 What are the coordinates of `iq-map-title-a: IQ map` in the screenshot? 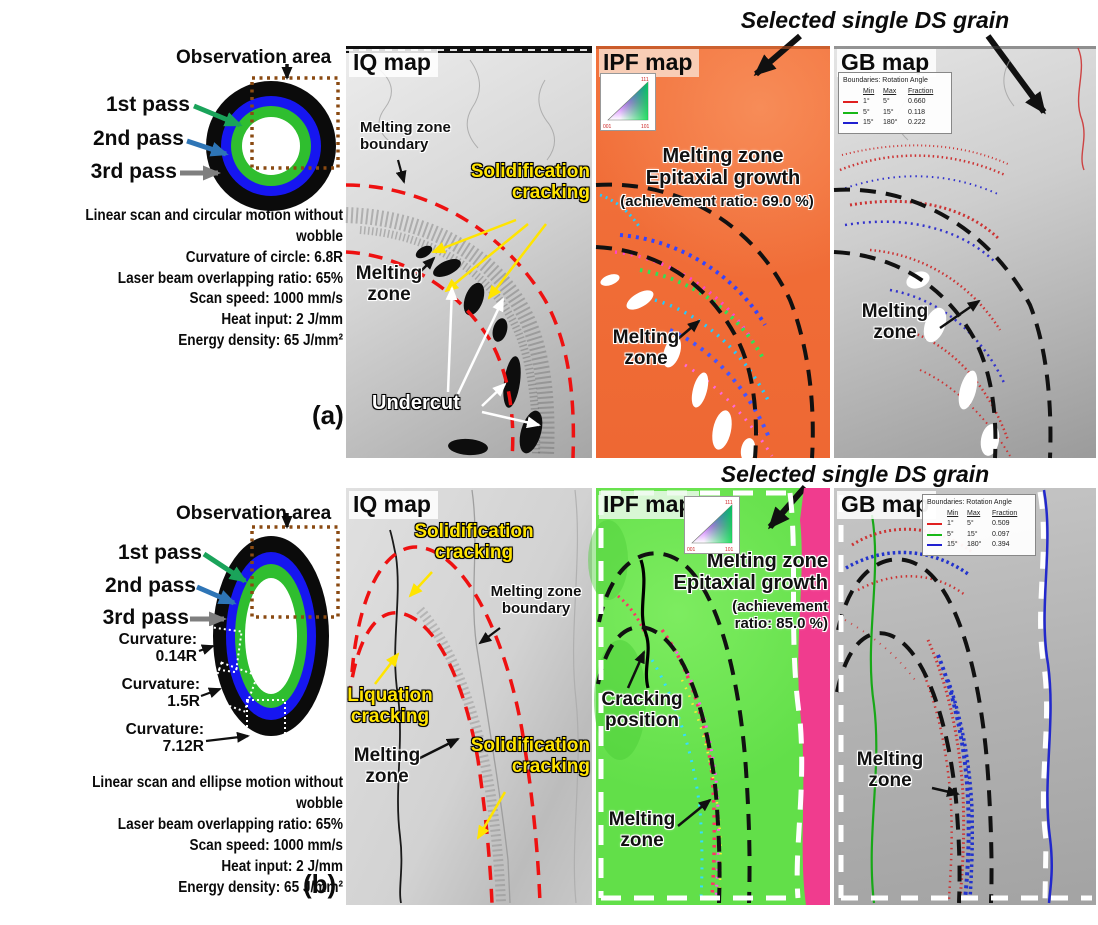 It's located at (393, 63).